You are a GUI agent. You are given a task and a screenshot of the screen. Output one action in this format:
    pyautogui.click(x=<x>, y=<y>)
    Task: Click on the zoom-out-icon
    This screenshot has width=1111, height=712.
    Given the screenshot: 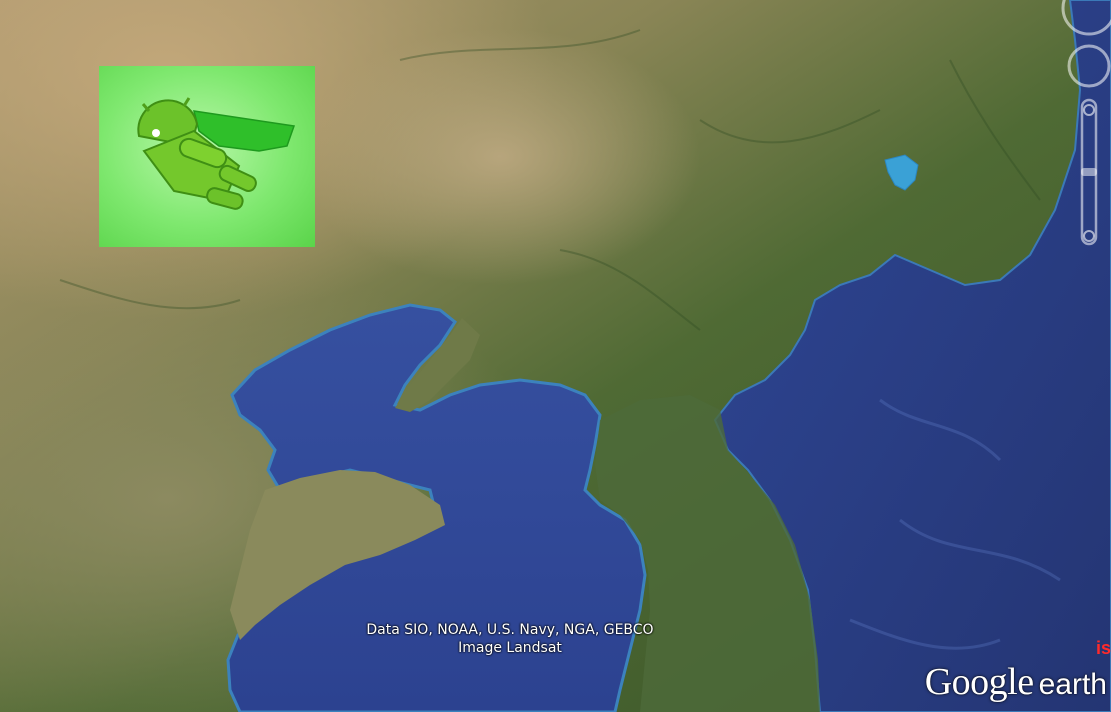 What is the action you would take?
    pyautogui.click(x=1089, y=236)
    